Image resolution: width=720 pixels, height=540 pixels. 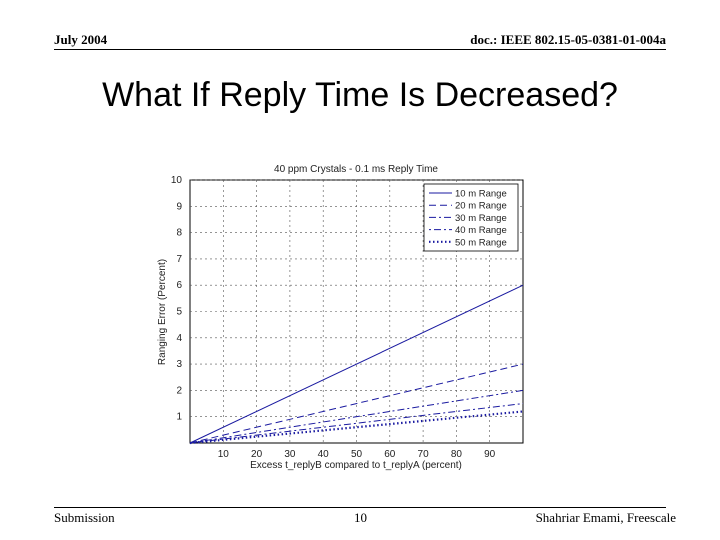 What do you see at coordinates (179, 206) in the screenshot?
I see `y-tick-label: 9` at bounding box center [179, 206].